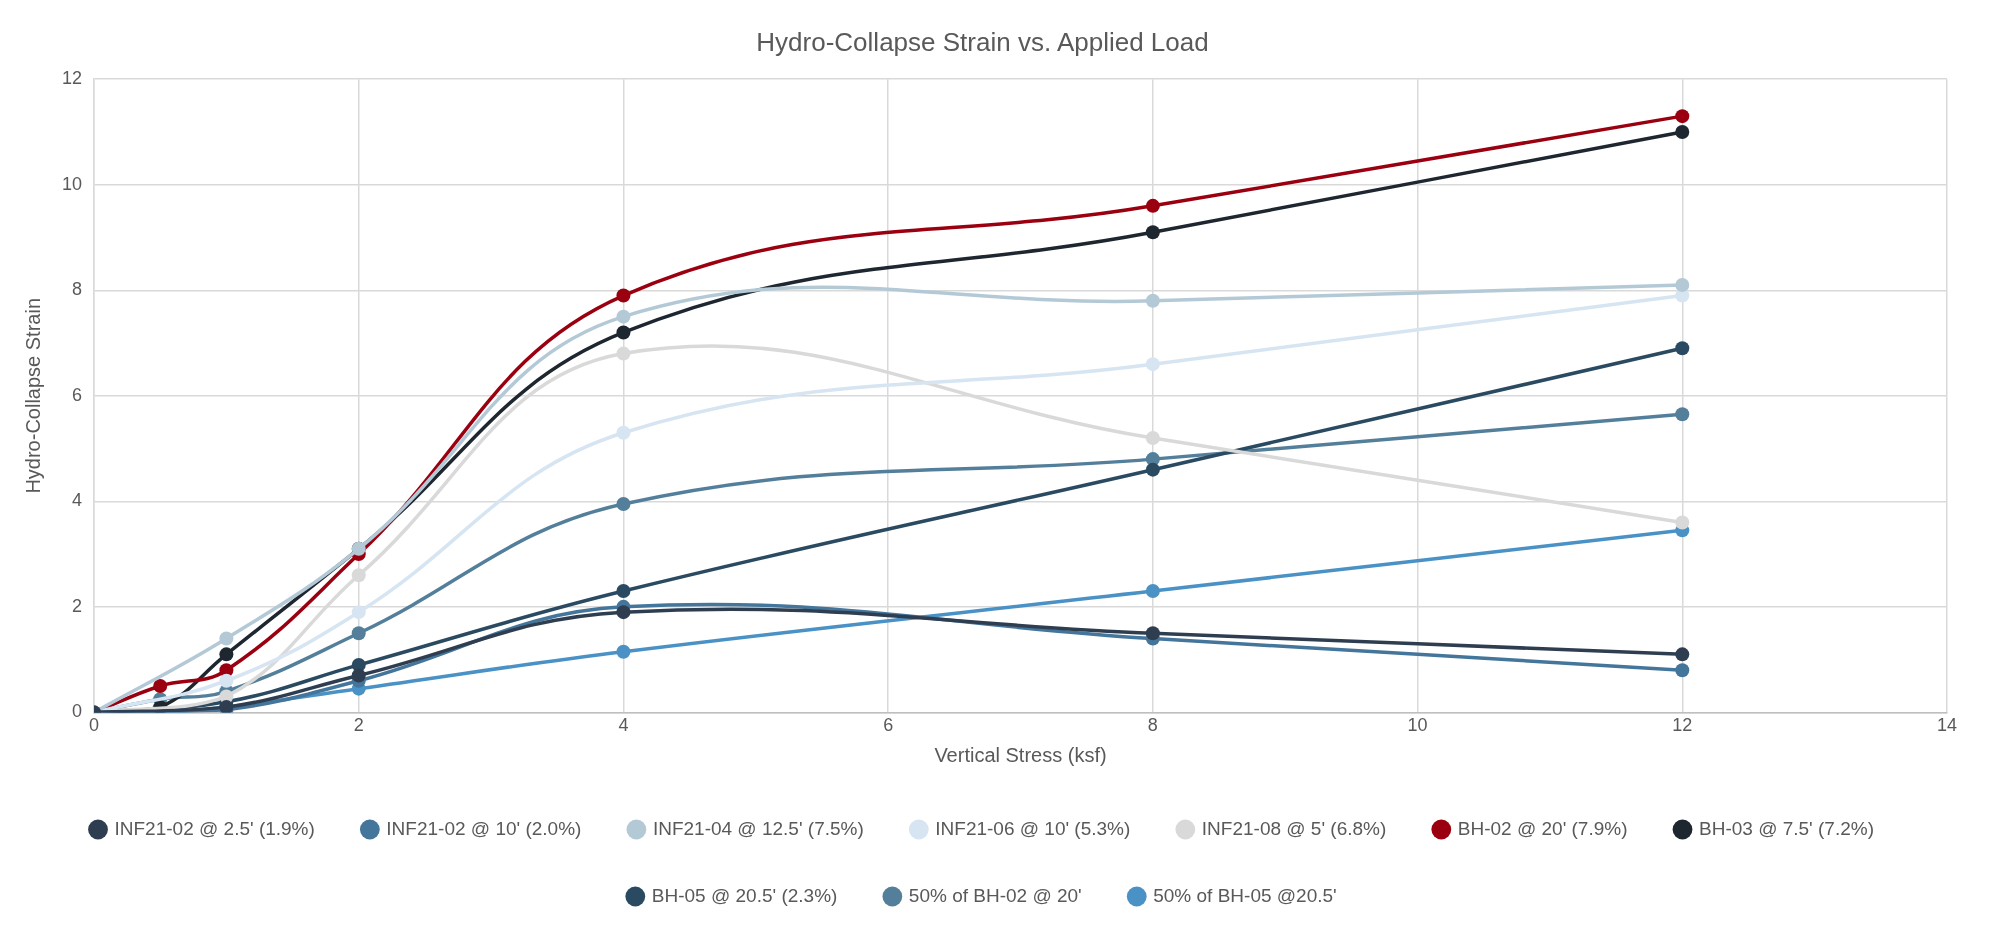 The image size is (1995, 934). What do you see at coordinates (72, 183) in the screenshot?
I see `y-tick-label: 10` at bounding box center [72, 183].